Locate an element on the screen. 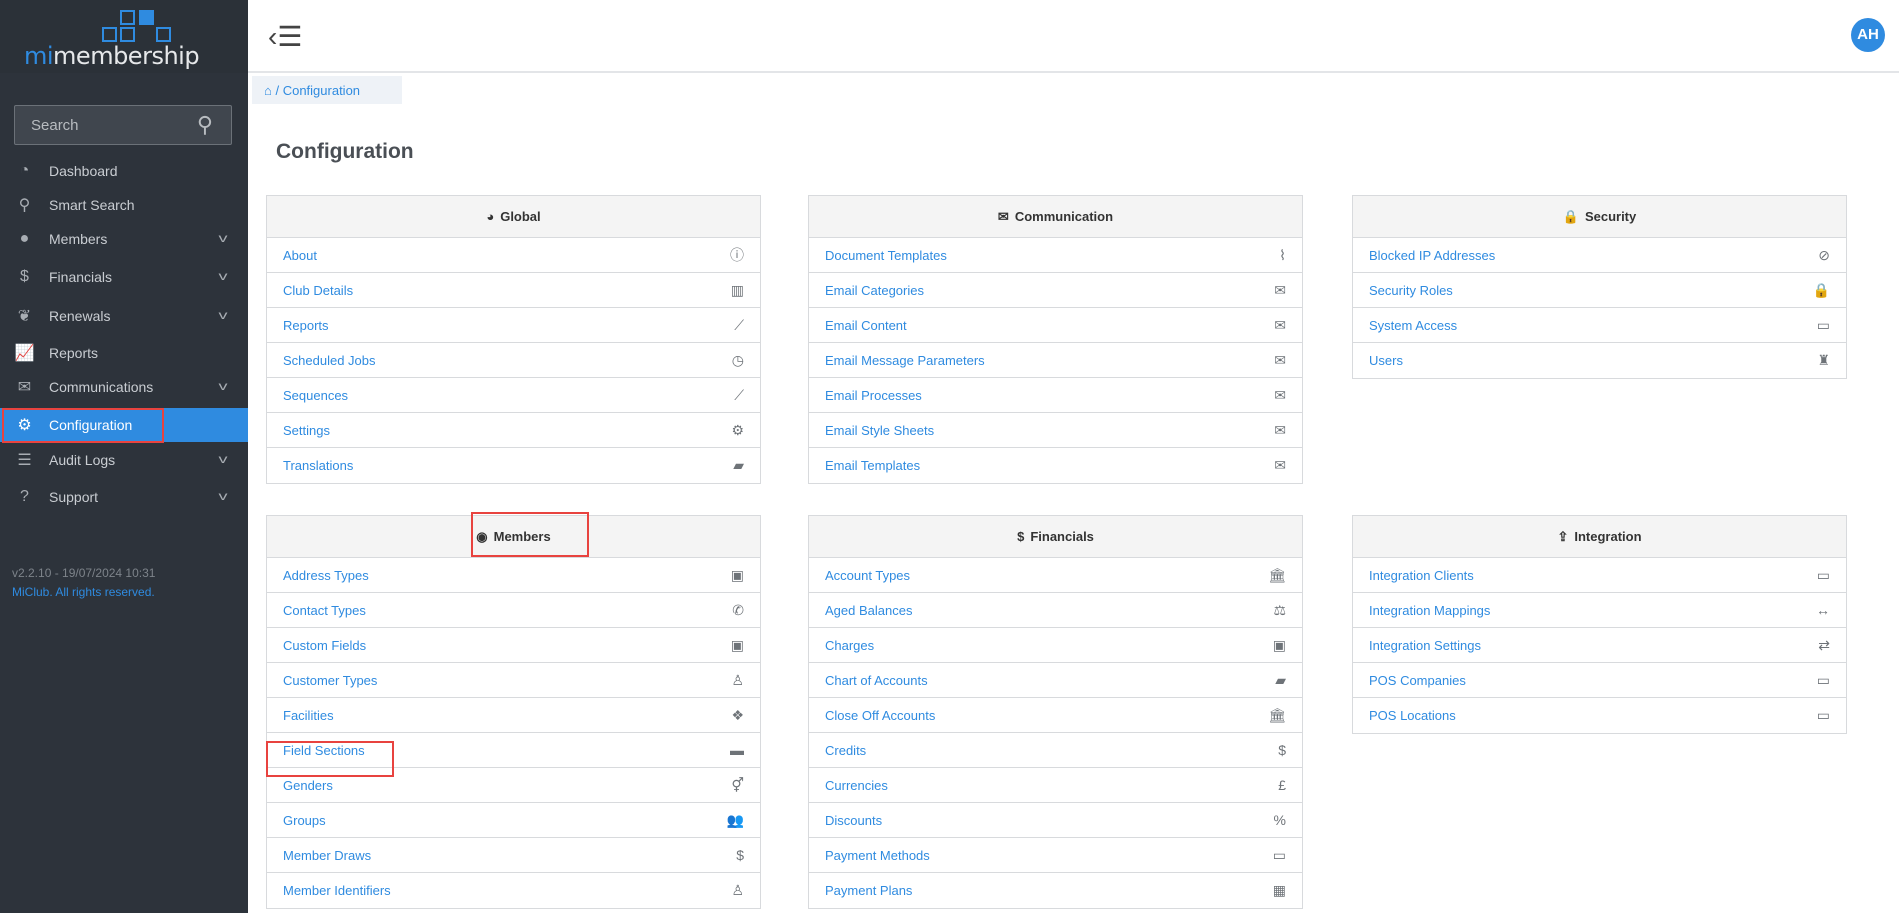 The image size is (1899, 913). avatar: AH is located at coordinates (1868, 35).